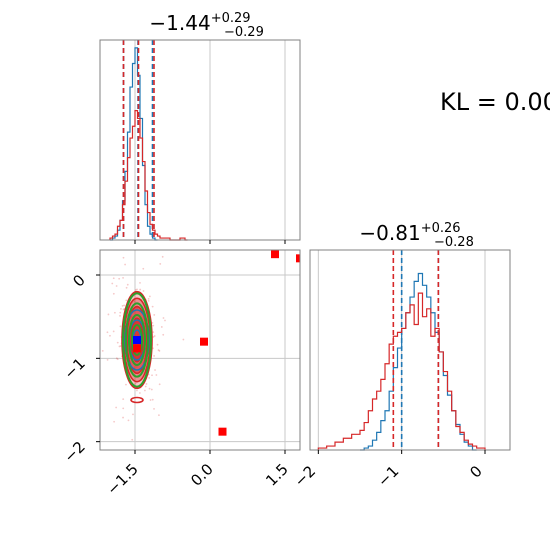 The height and width of the screenshot is (550, 550). What do you see at coordinates (74, 368) in the screenshot?
I see `joint-ytick-label-1: −1` at bounding box center [74, 368].